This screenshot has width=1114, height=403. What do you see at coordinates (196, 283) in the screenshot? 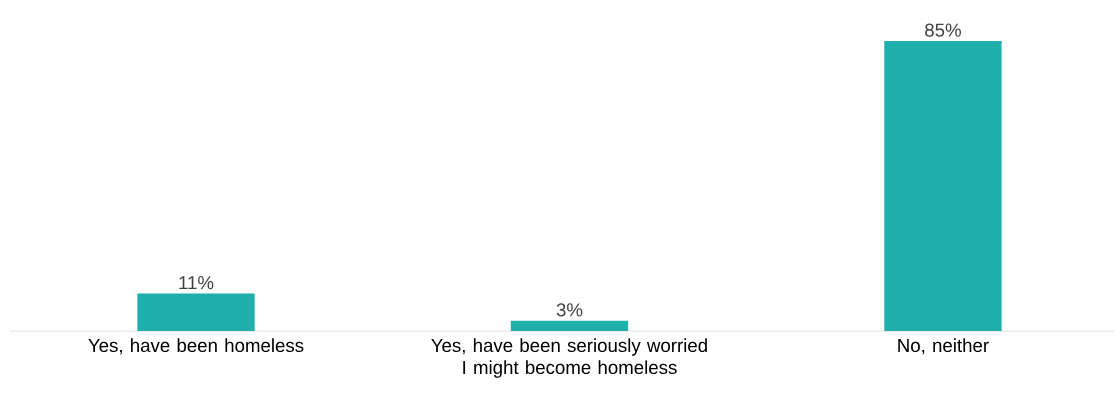
I see `data-label: 11%` at bounding box center [196, 283].